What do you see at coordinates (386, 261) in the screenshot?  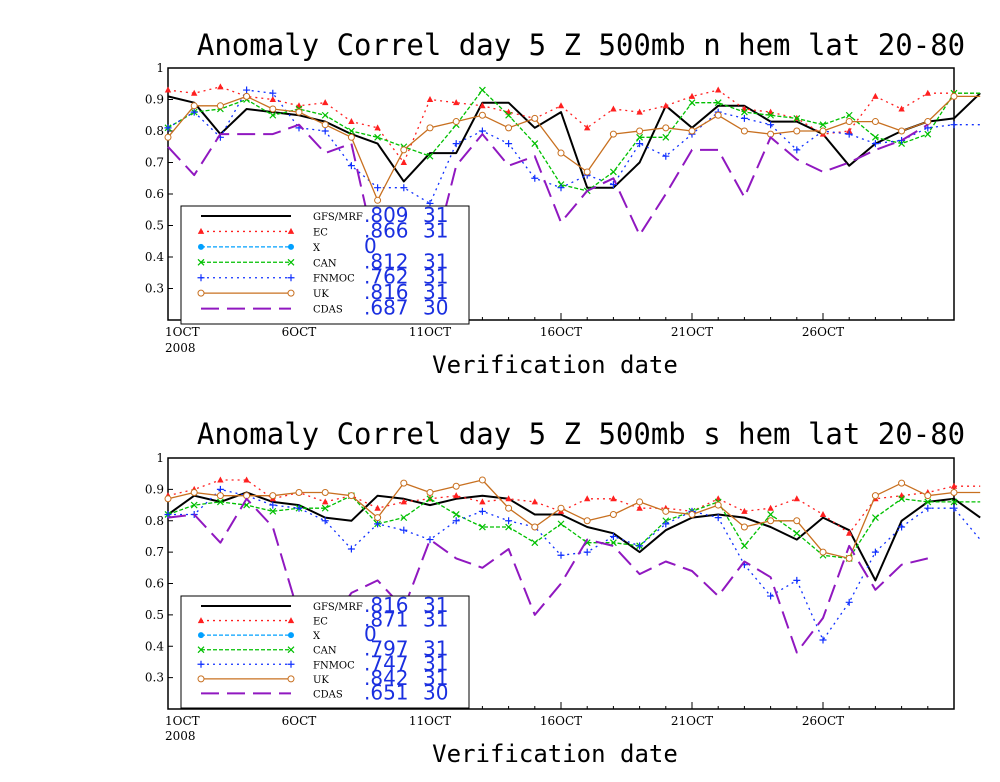 I see `legend-stat-value-can: .812` at bounding box center [386, 261].